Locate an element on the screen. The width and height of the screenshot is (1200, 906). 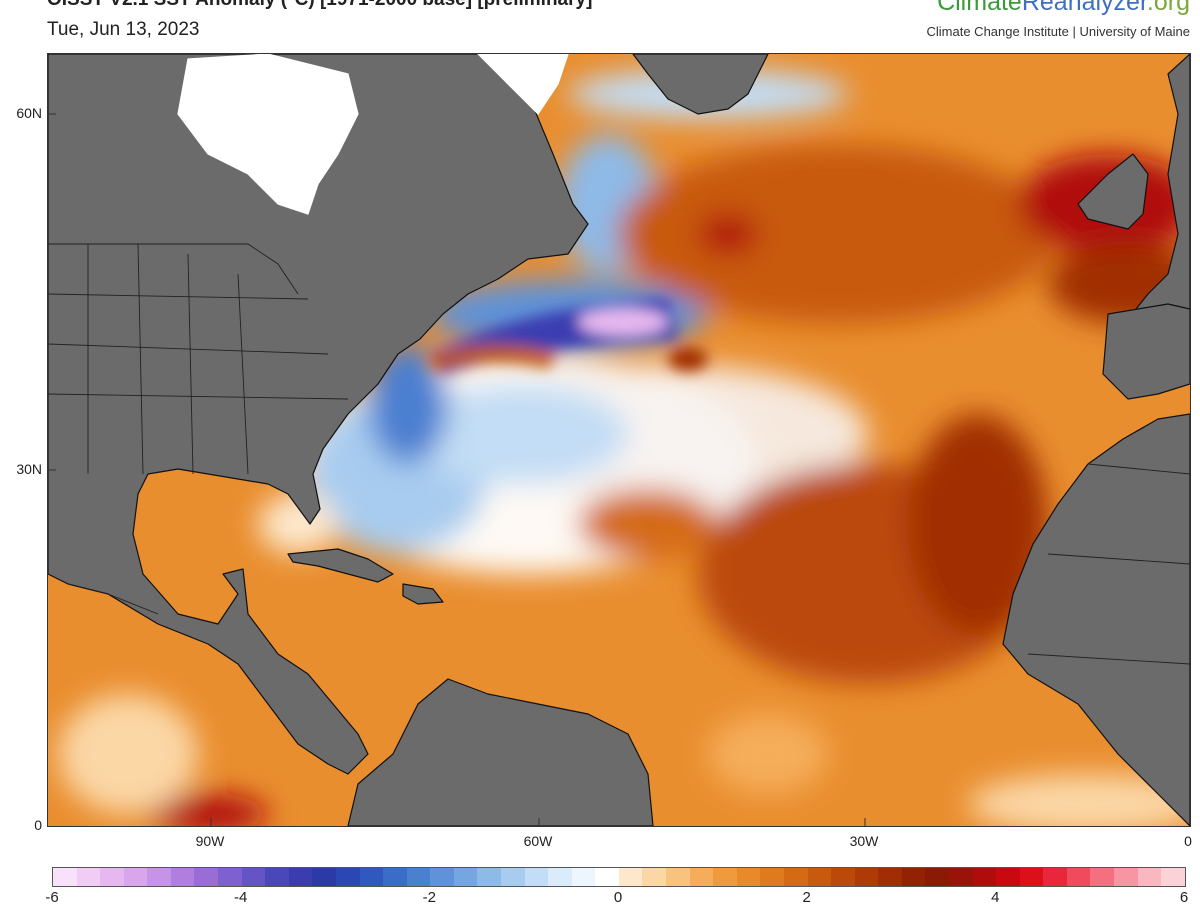
map-date: Tue, Jun 13, 2023 is located at coordinates (123, 29).